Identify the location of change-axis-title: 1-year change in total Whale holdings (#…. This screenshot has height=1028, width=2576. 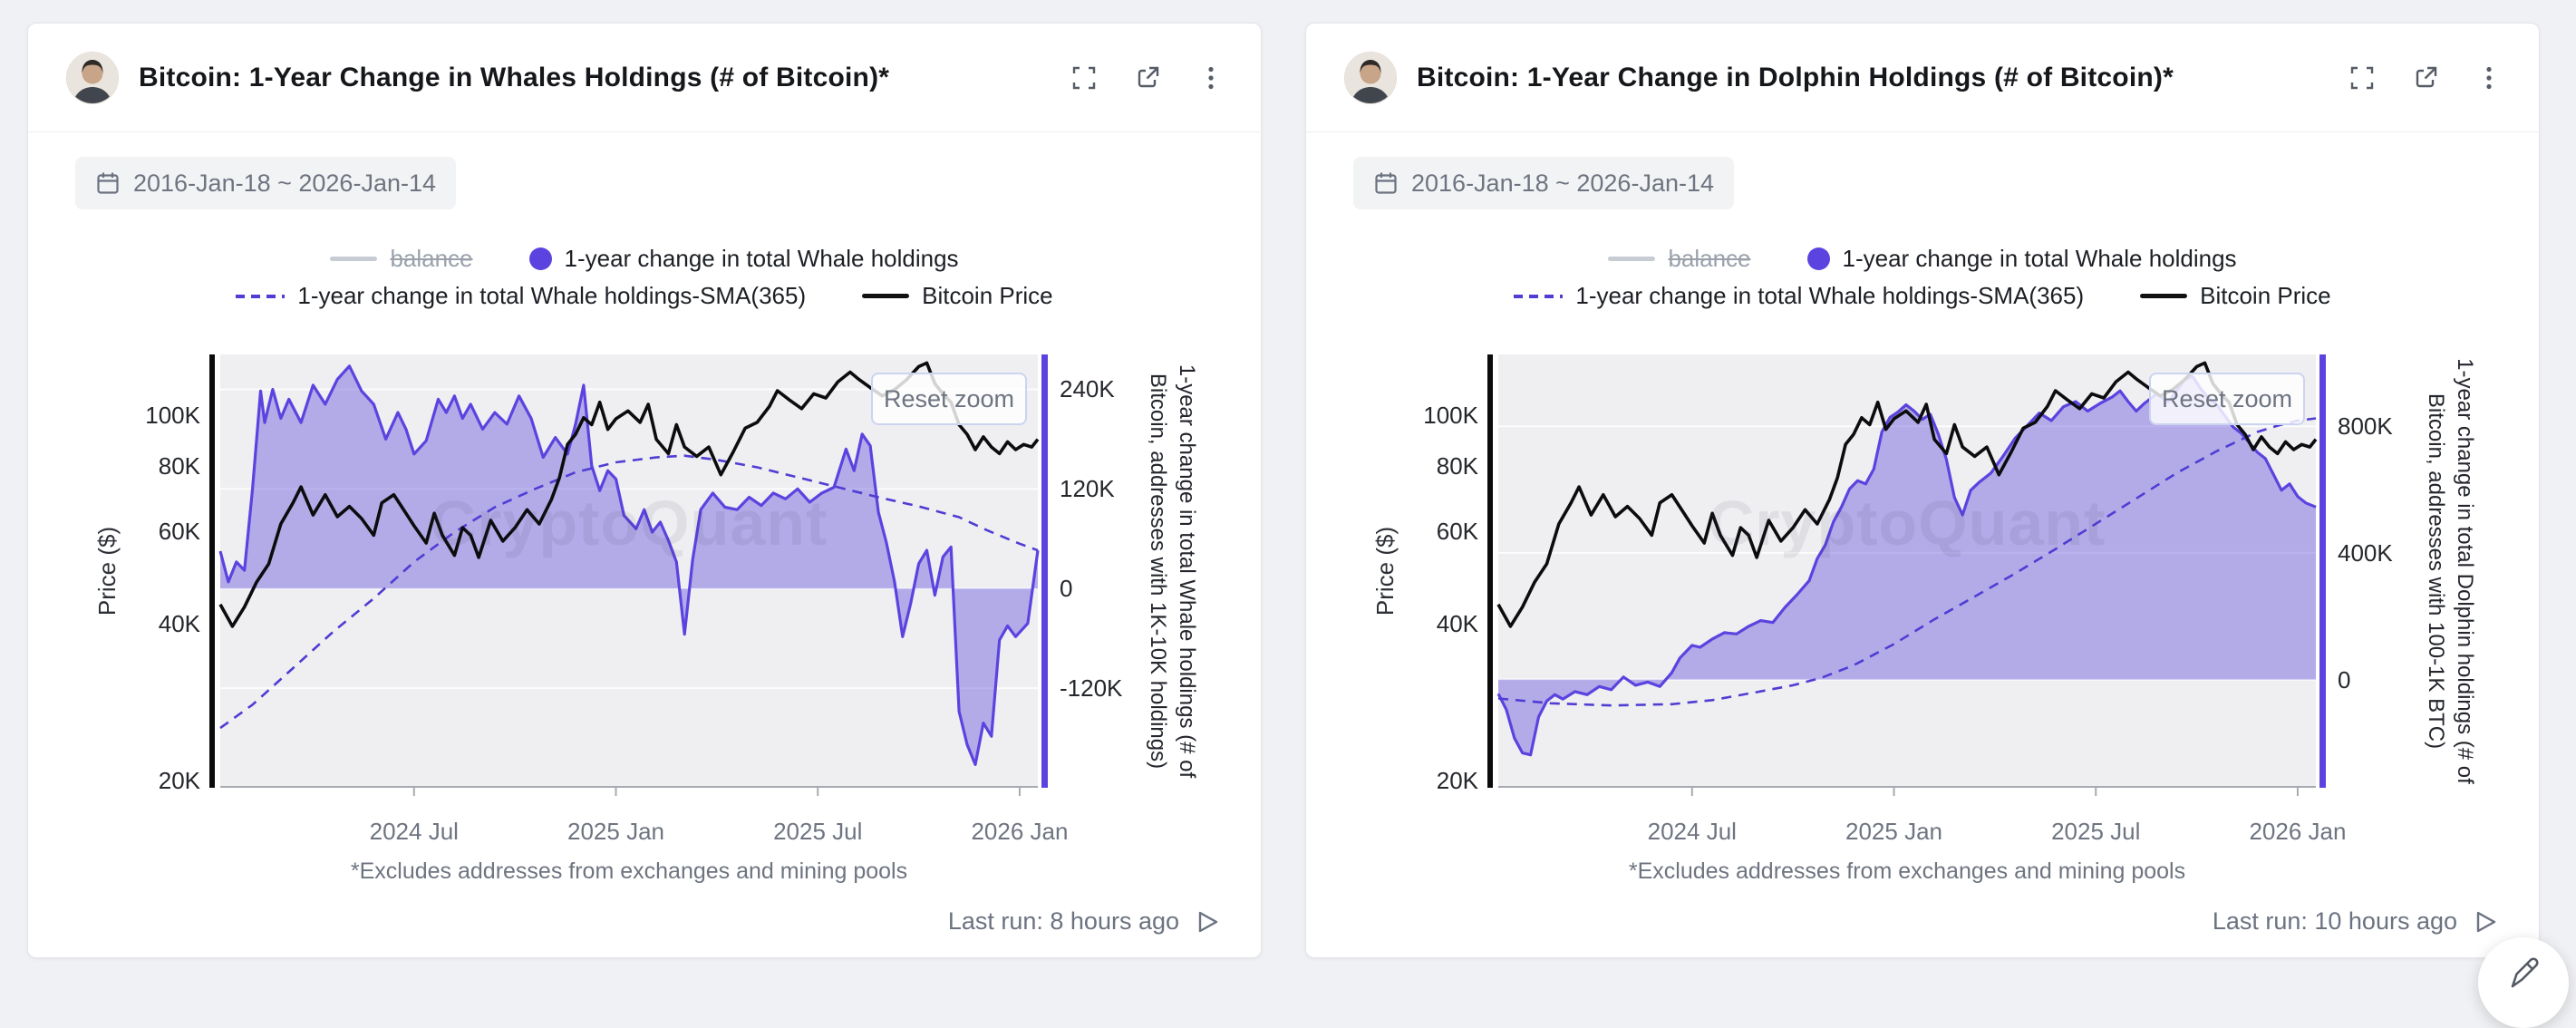
(1172, 571).